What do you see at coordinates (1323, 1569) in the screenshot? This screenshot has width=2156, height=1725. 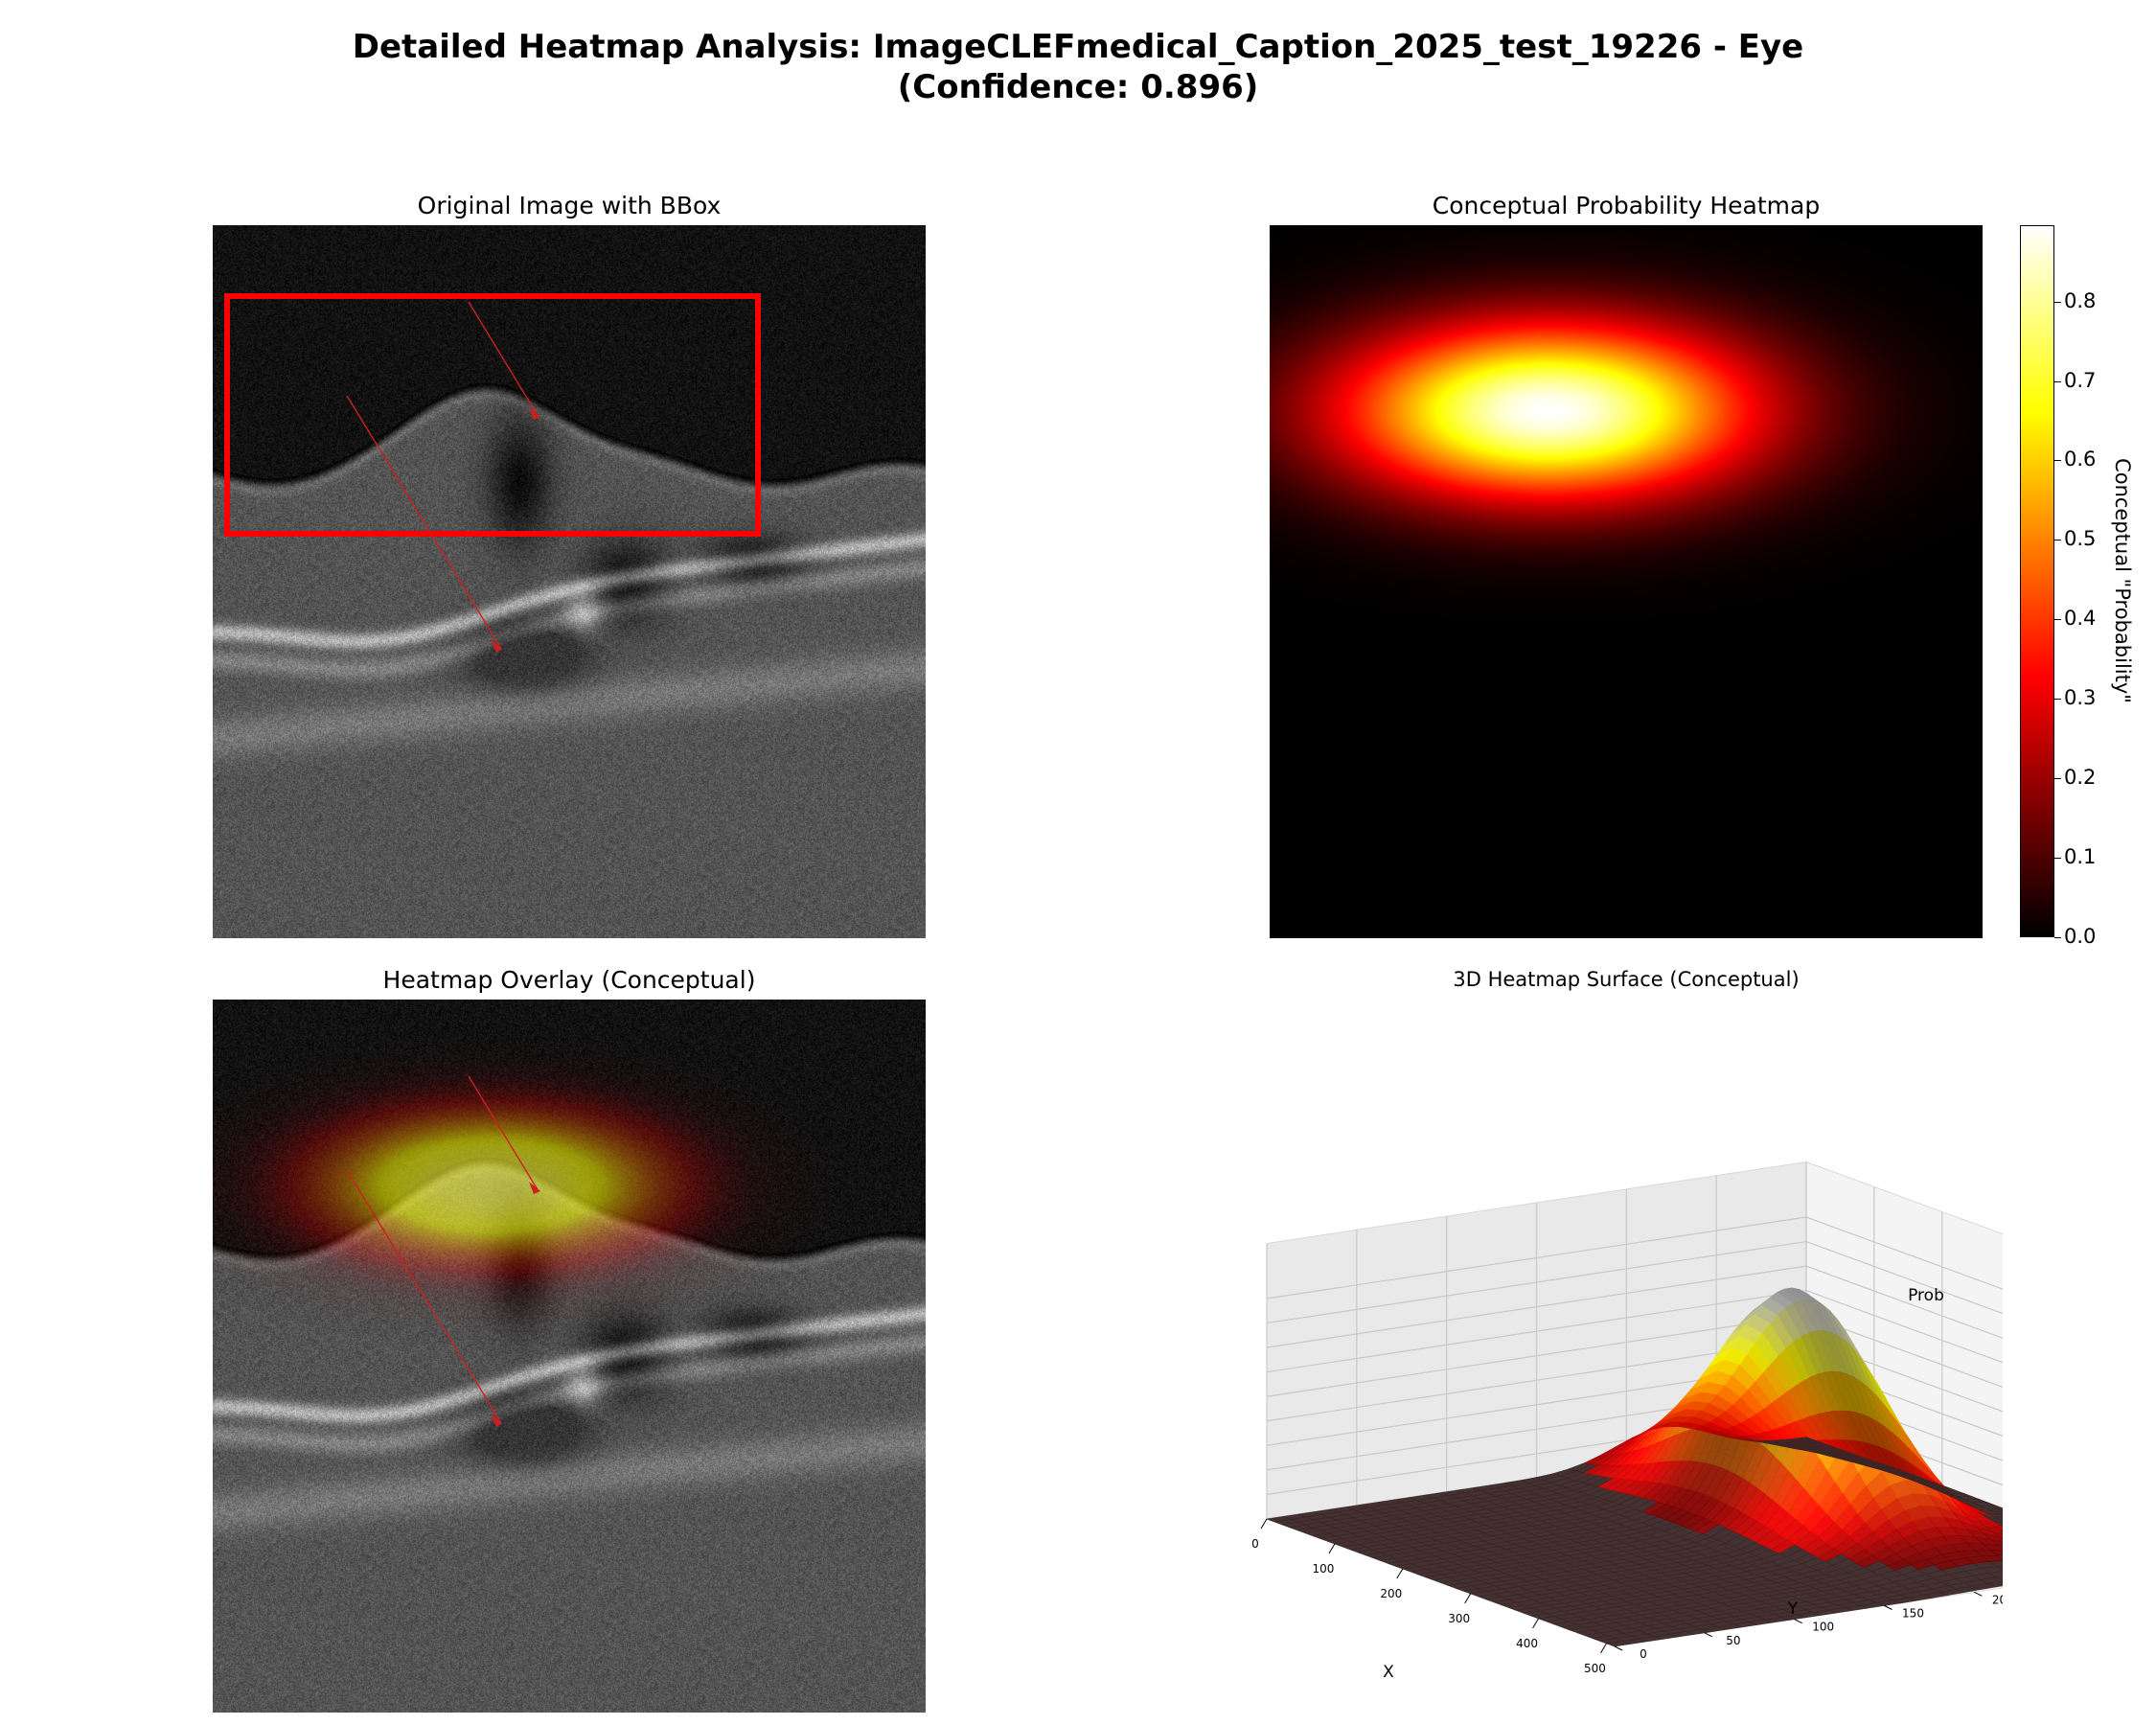 I see `x-tick-label: 100` at bounding box center [1323, 1569].